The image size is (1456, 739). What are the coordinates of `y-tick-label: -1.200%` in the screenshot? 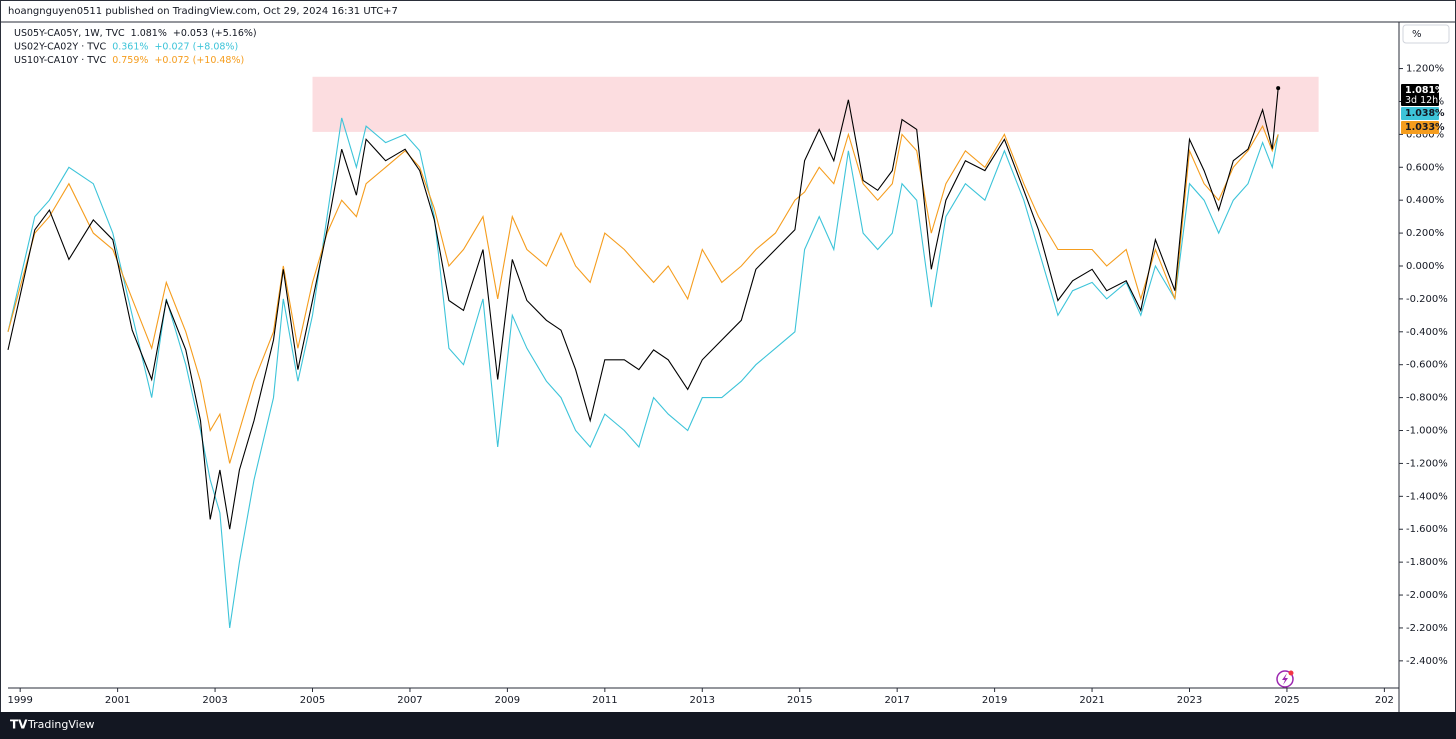 It's located at (1427, 463).